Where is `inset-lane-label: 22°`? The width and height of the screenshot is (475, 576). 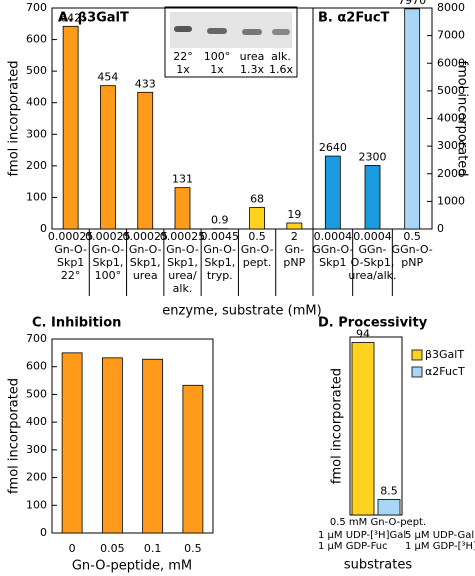 inset-lane-label: 22° is located at coordinates (183, 56).